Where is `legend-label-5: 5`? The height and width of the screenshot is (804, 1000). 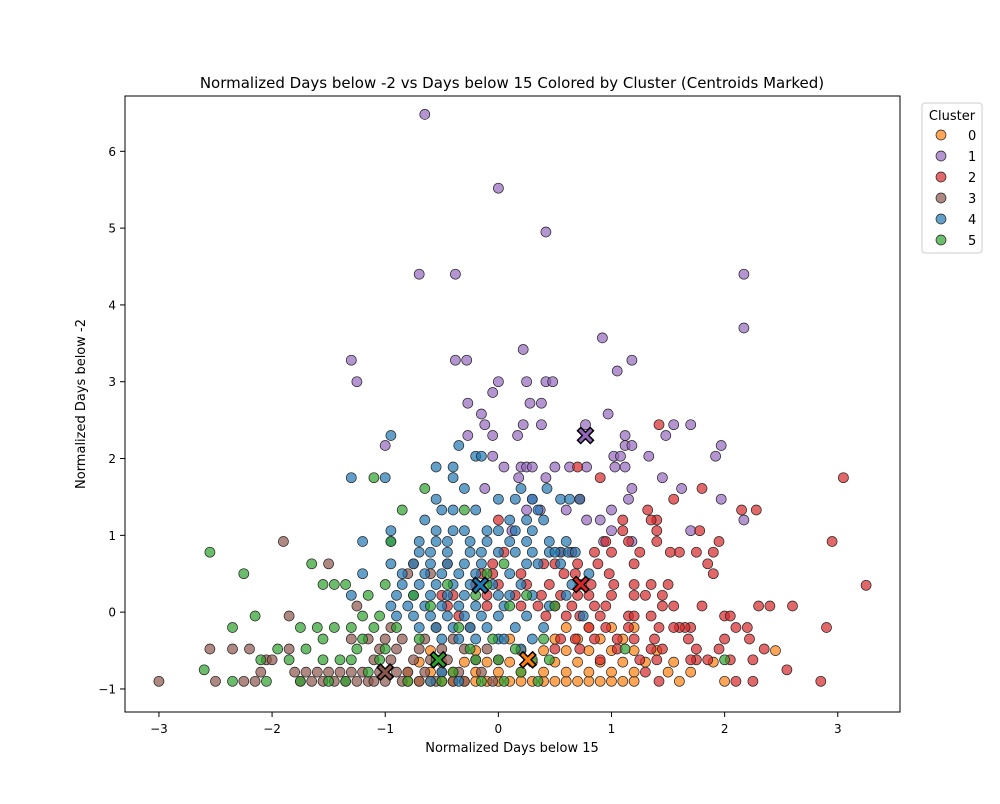 legend-label-5: 5 is located at coordinates (972, 241).